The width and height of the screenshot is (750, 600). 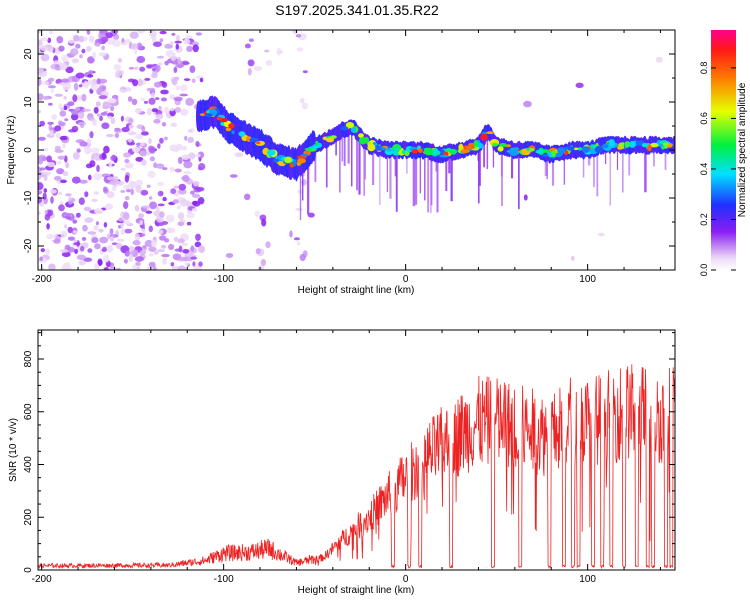 I want to click on snr-x-tick-label: -200, so click(x=42, y=579).